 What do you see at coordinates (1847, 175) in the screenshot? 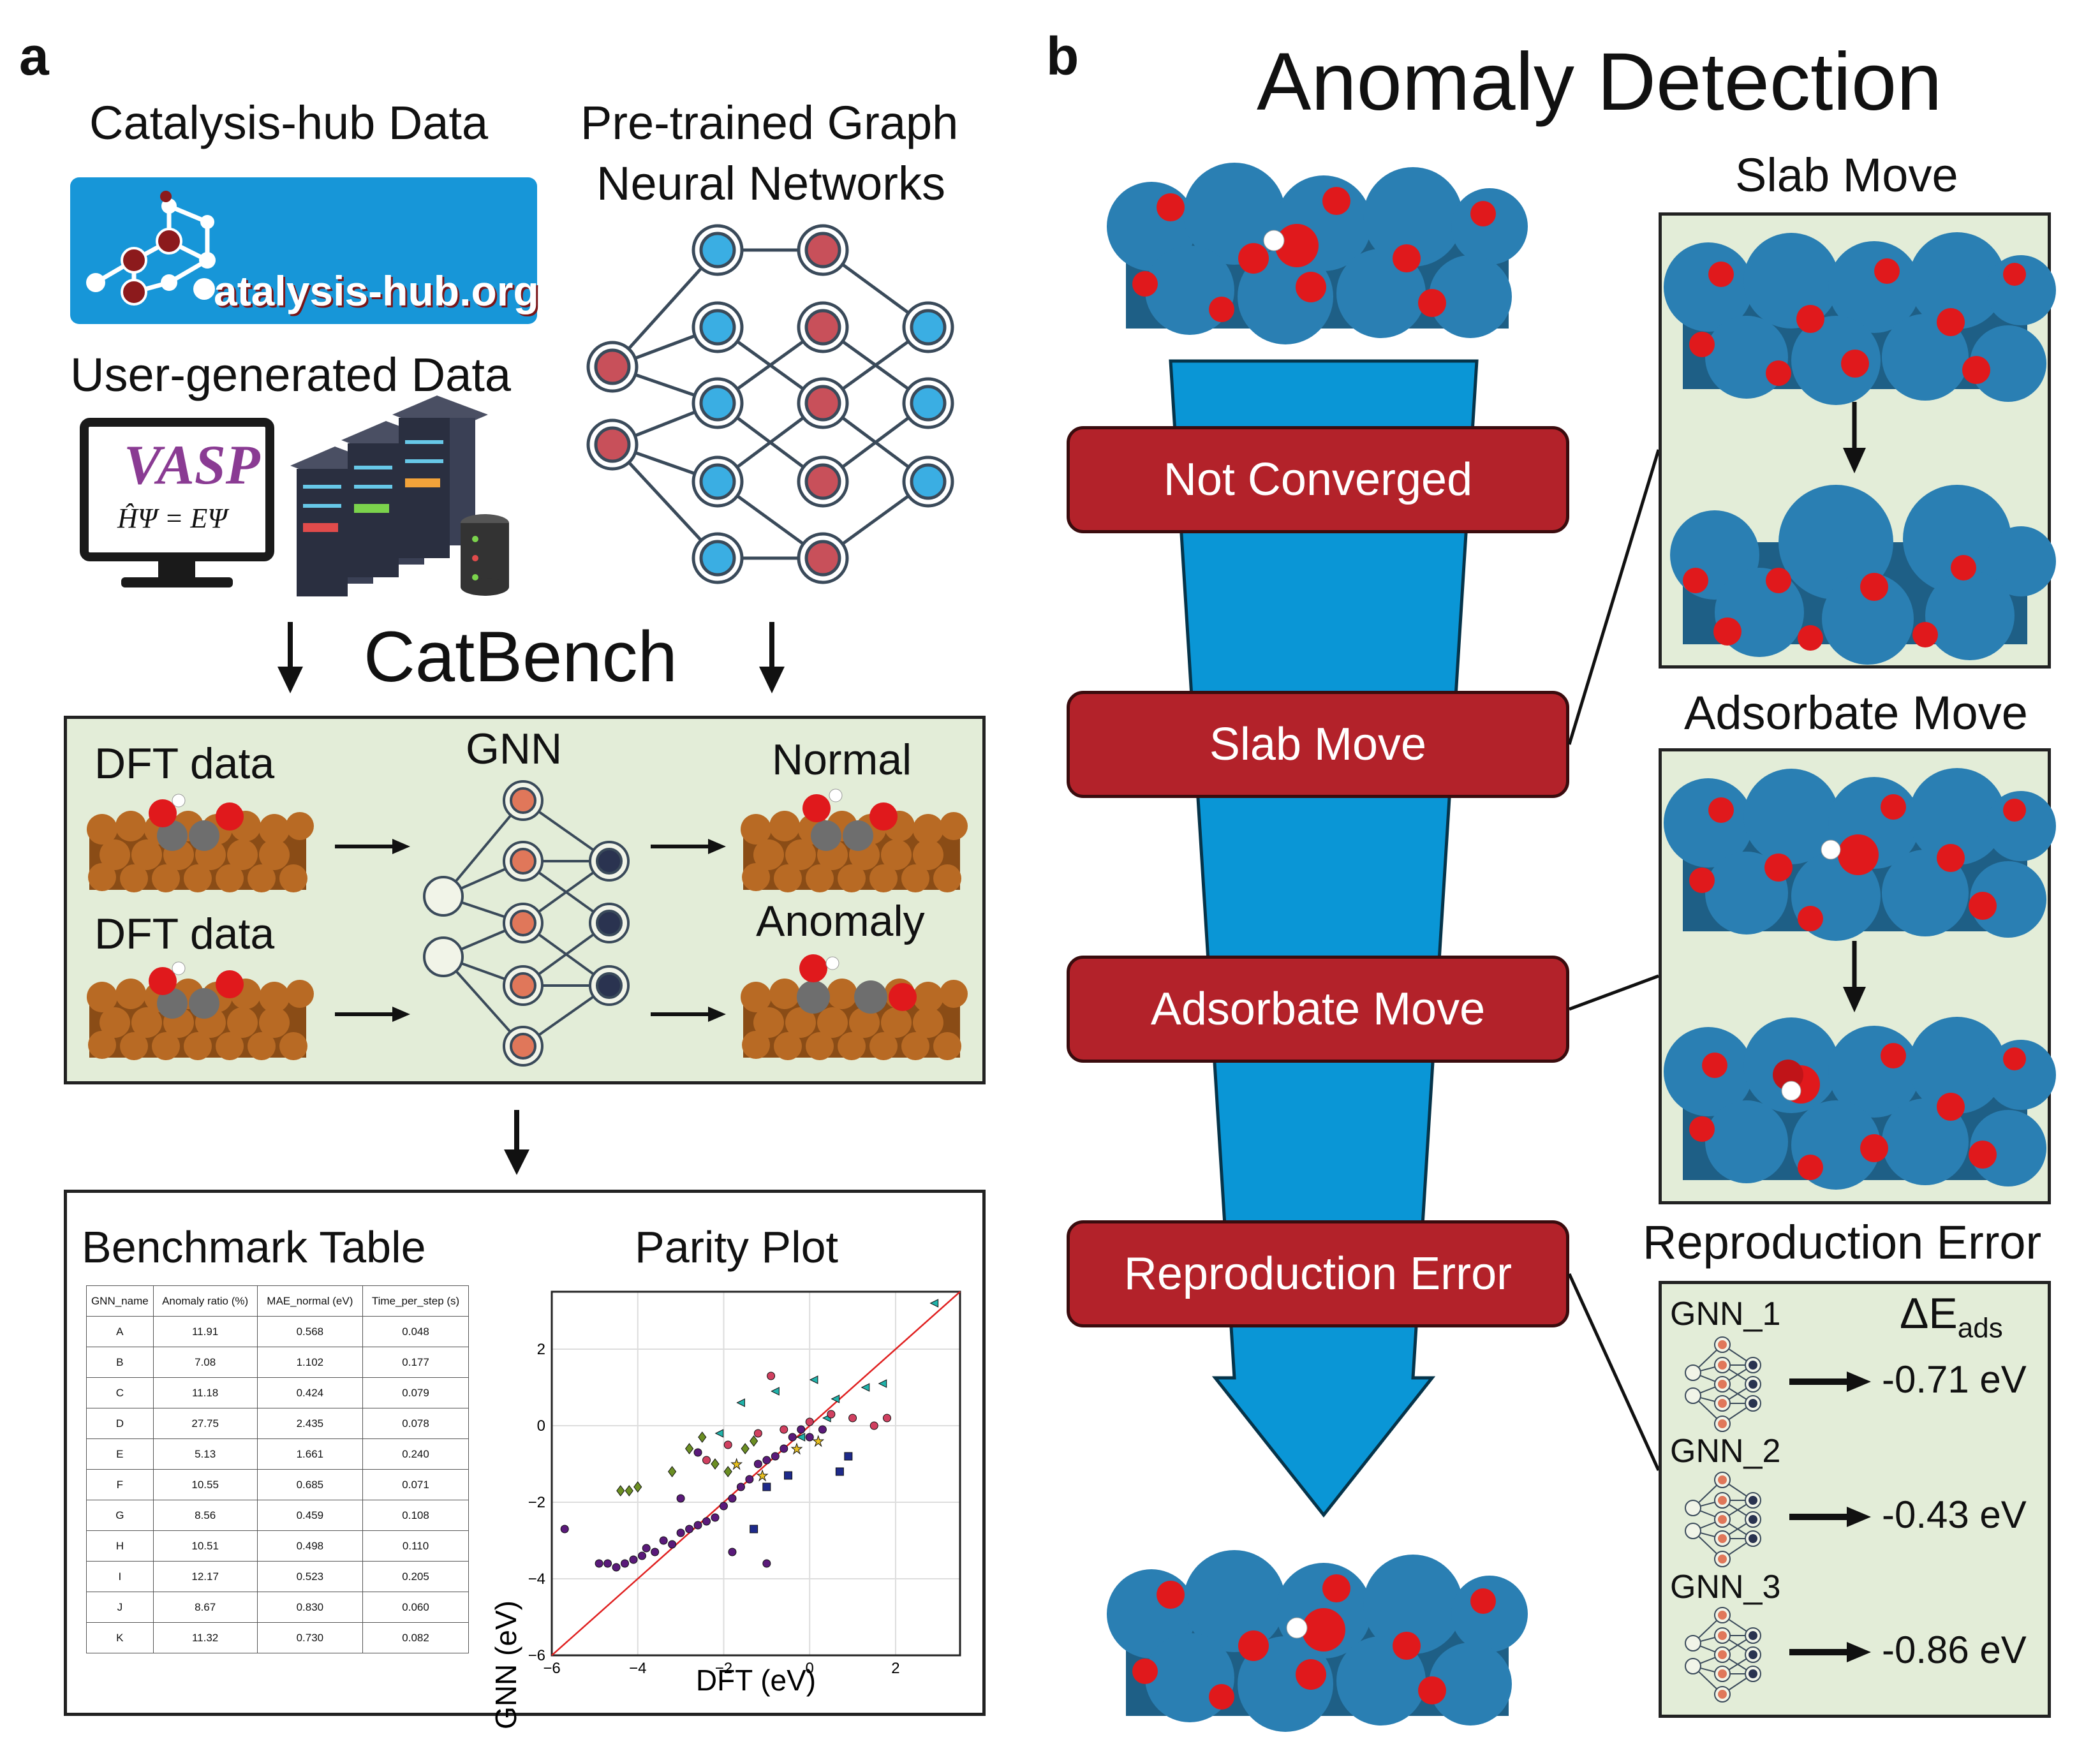
I see `slab-move-title: Slab Move` at bounding box center [1847, 175].